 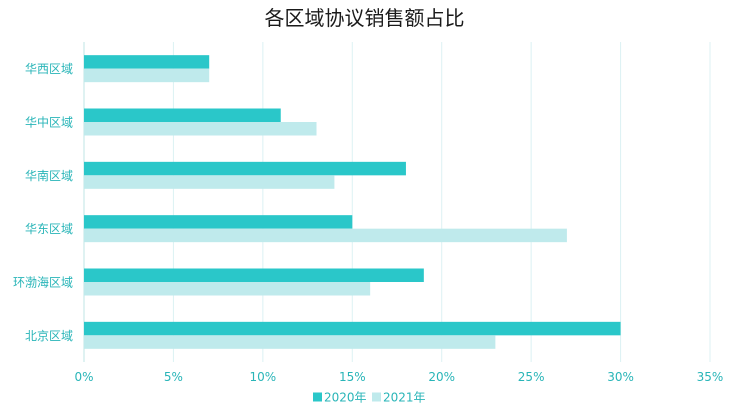 I want to click on x-tick-label: 5%, so click(x=173, y=377).